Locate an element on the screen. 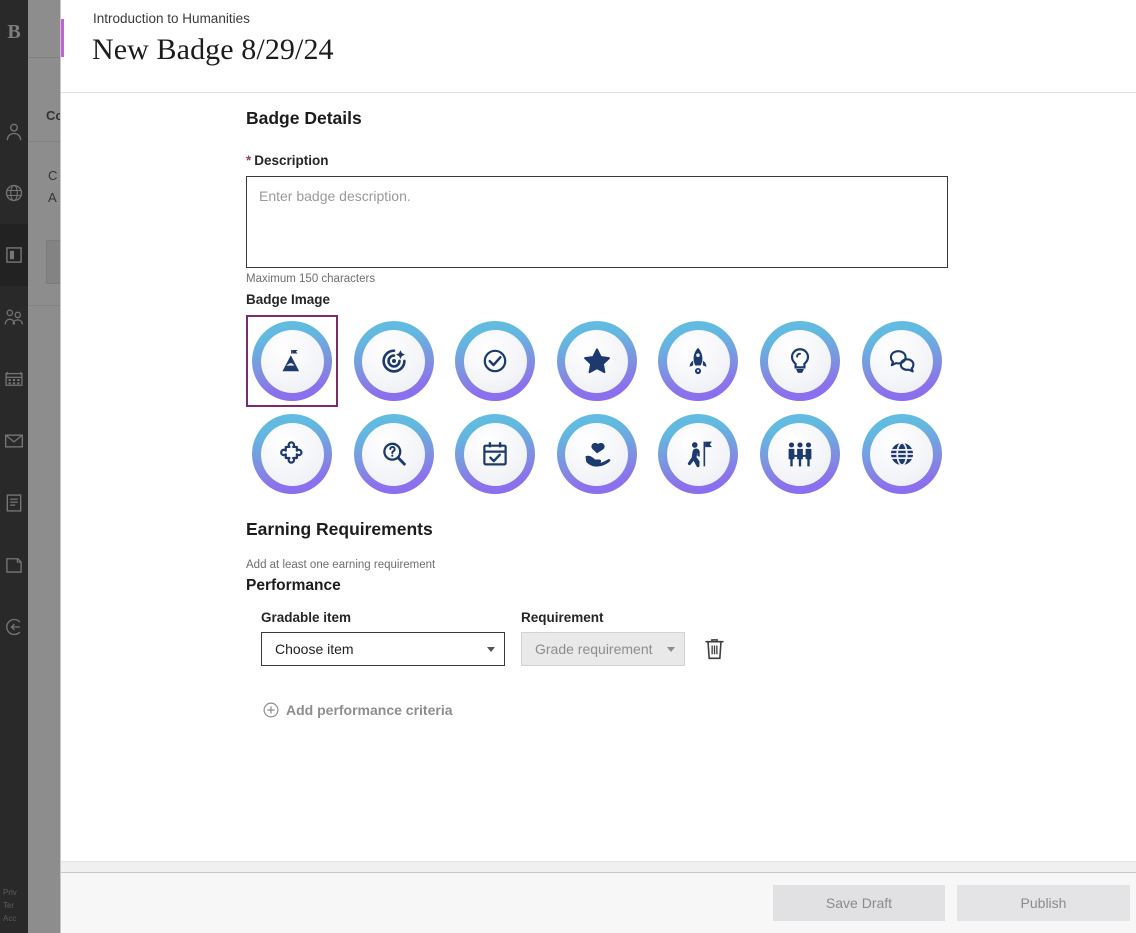 This screenshot has height=933, width=1136. description-hint: Maximum 150 characters is located at coordinates (311, 279).